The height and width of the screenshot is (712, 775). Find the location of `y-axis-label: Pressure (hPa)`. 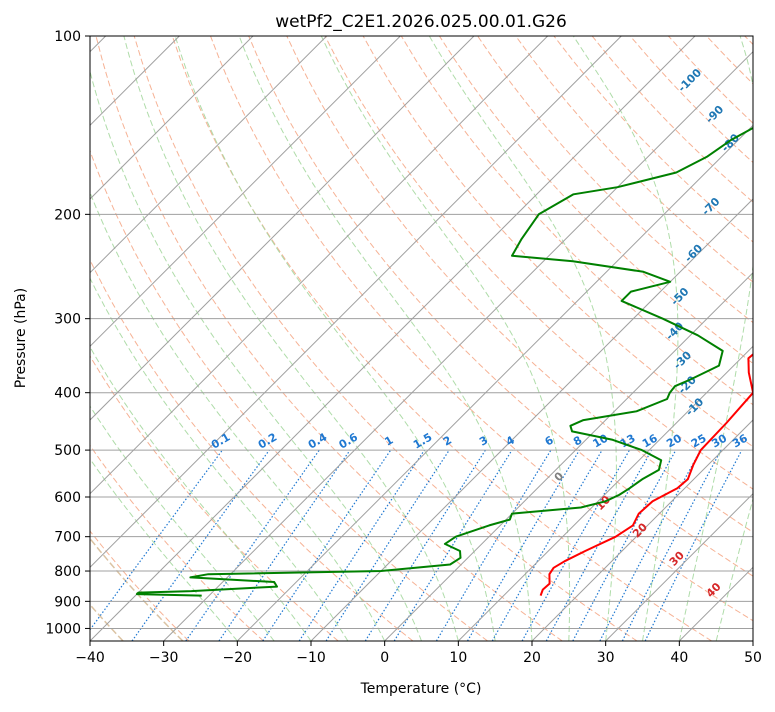

y-axis-label: Pressure (hPa) is located at coordinates (21, 338).